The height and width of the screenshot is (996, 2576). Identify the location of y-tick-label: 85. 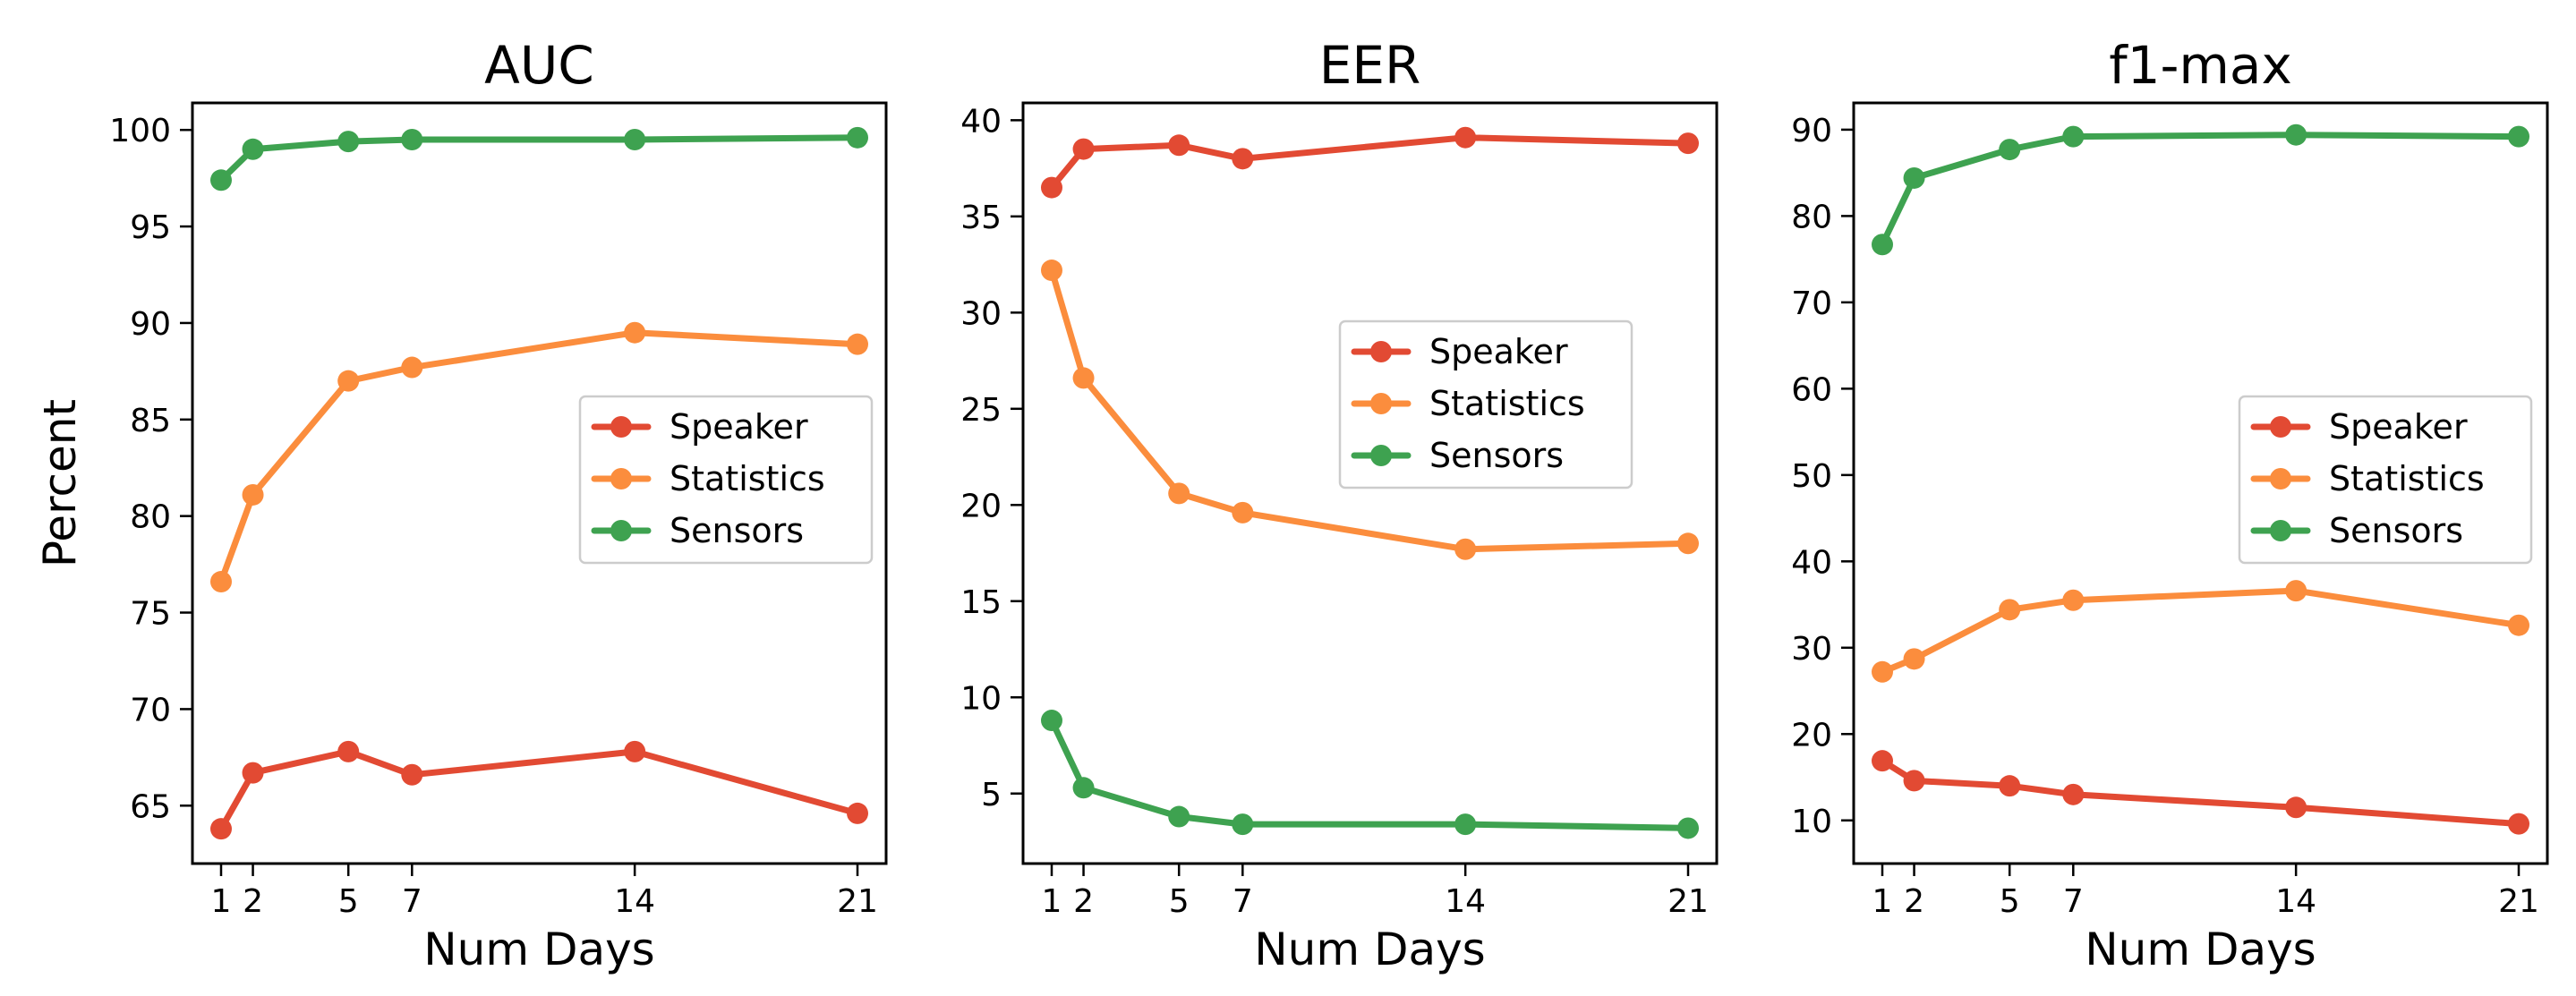
(150, 421).